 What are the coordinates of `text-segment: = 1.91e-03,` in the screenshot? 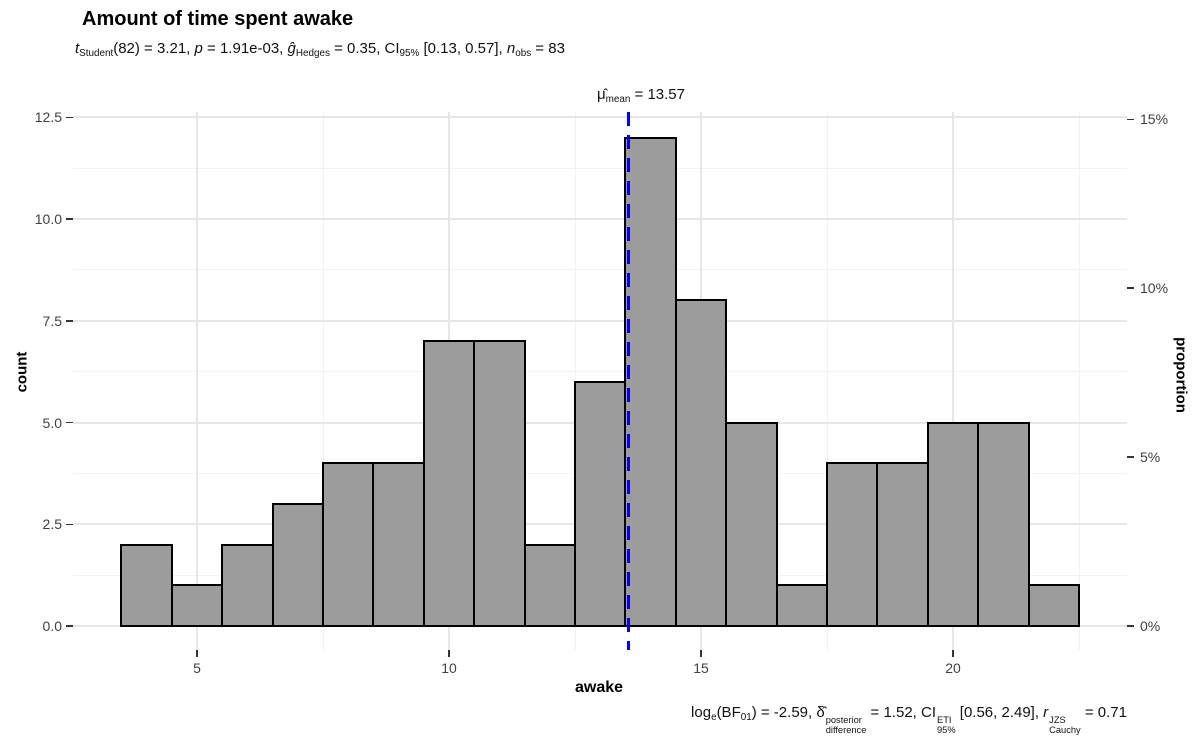 It's located at (245, 48).